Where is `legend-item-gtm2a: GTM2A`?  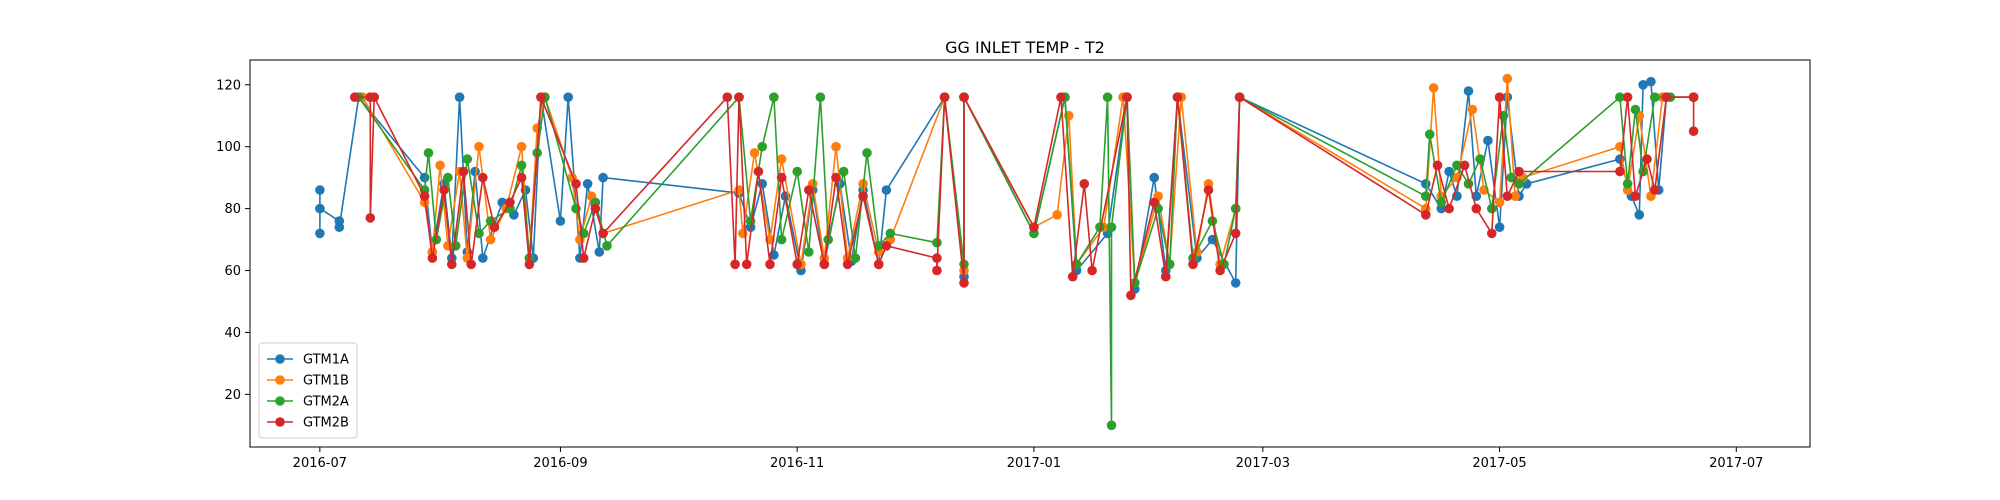 legend-item-gtm2a: GTM2A is located at coordinates (308, 402).